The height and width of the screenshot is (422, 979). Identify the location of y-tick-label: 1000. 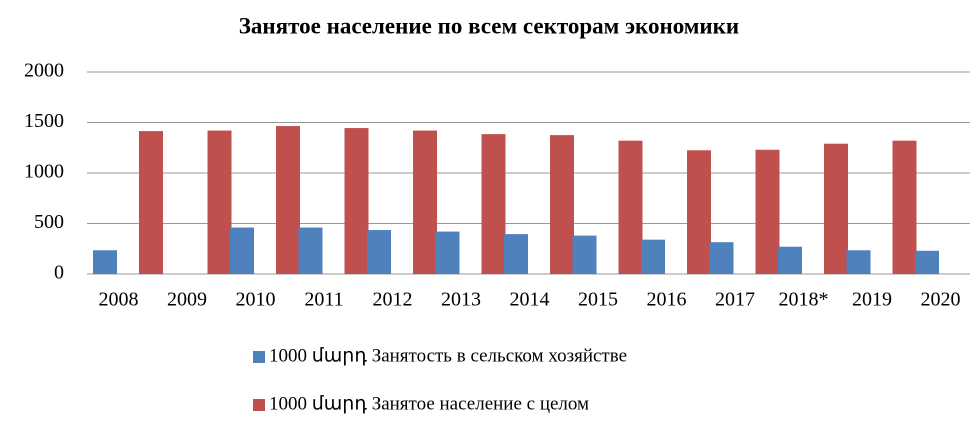
(44, 172).